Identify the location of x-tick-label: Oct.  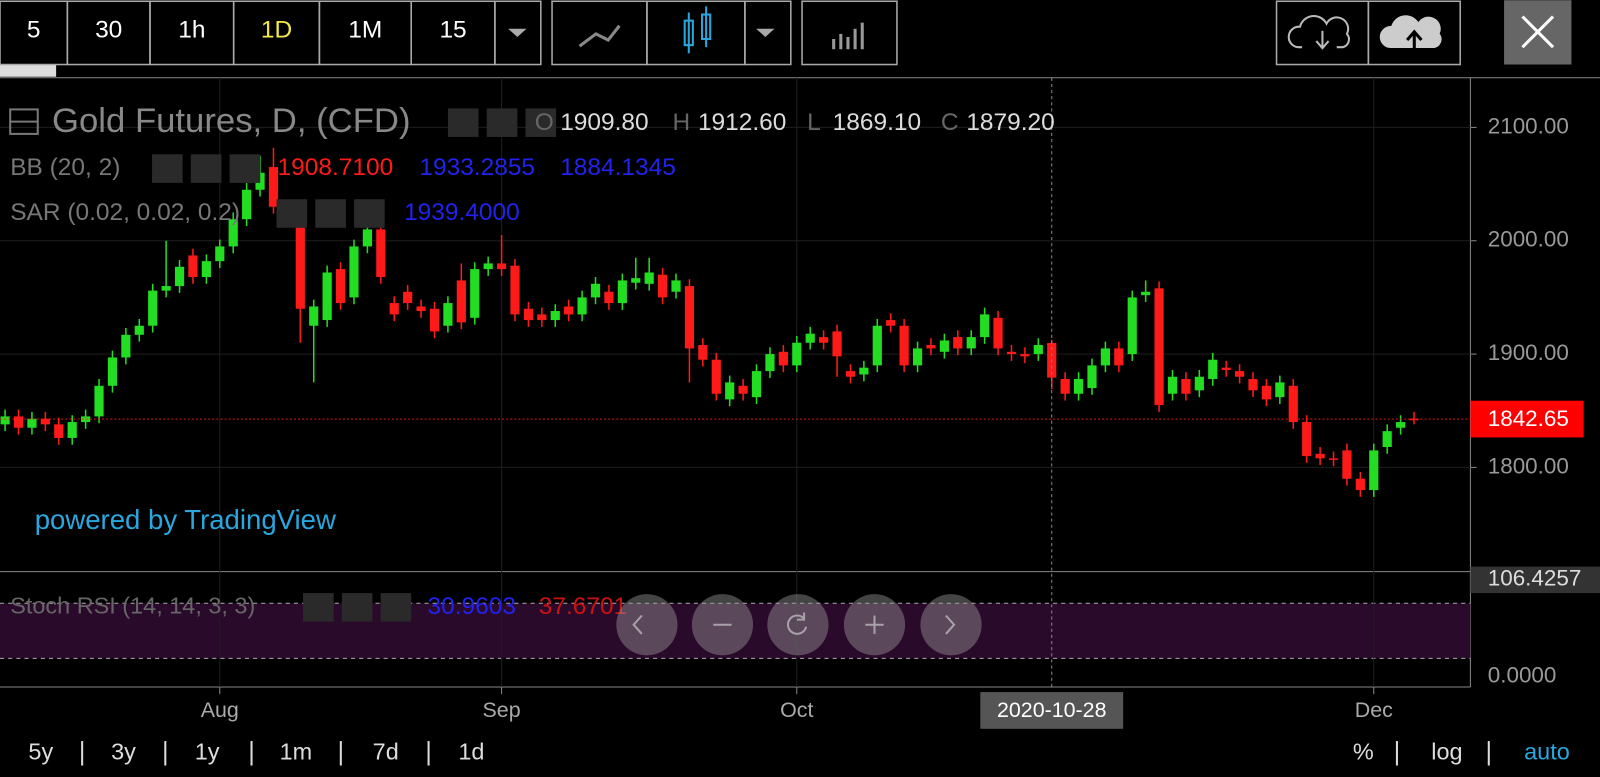
(796, 710).